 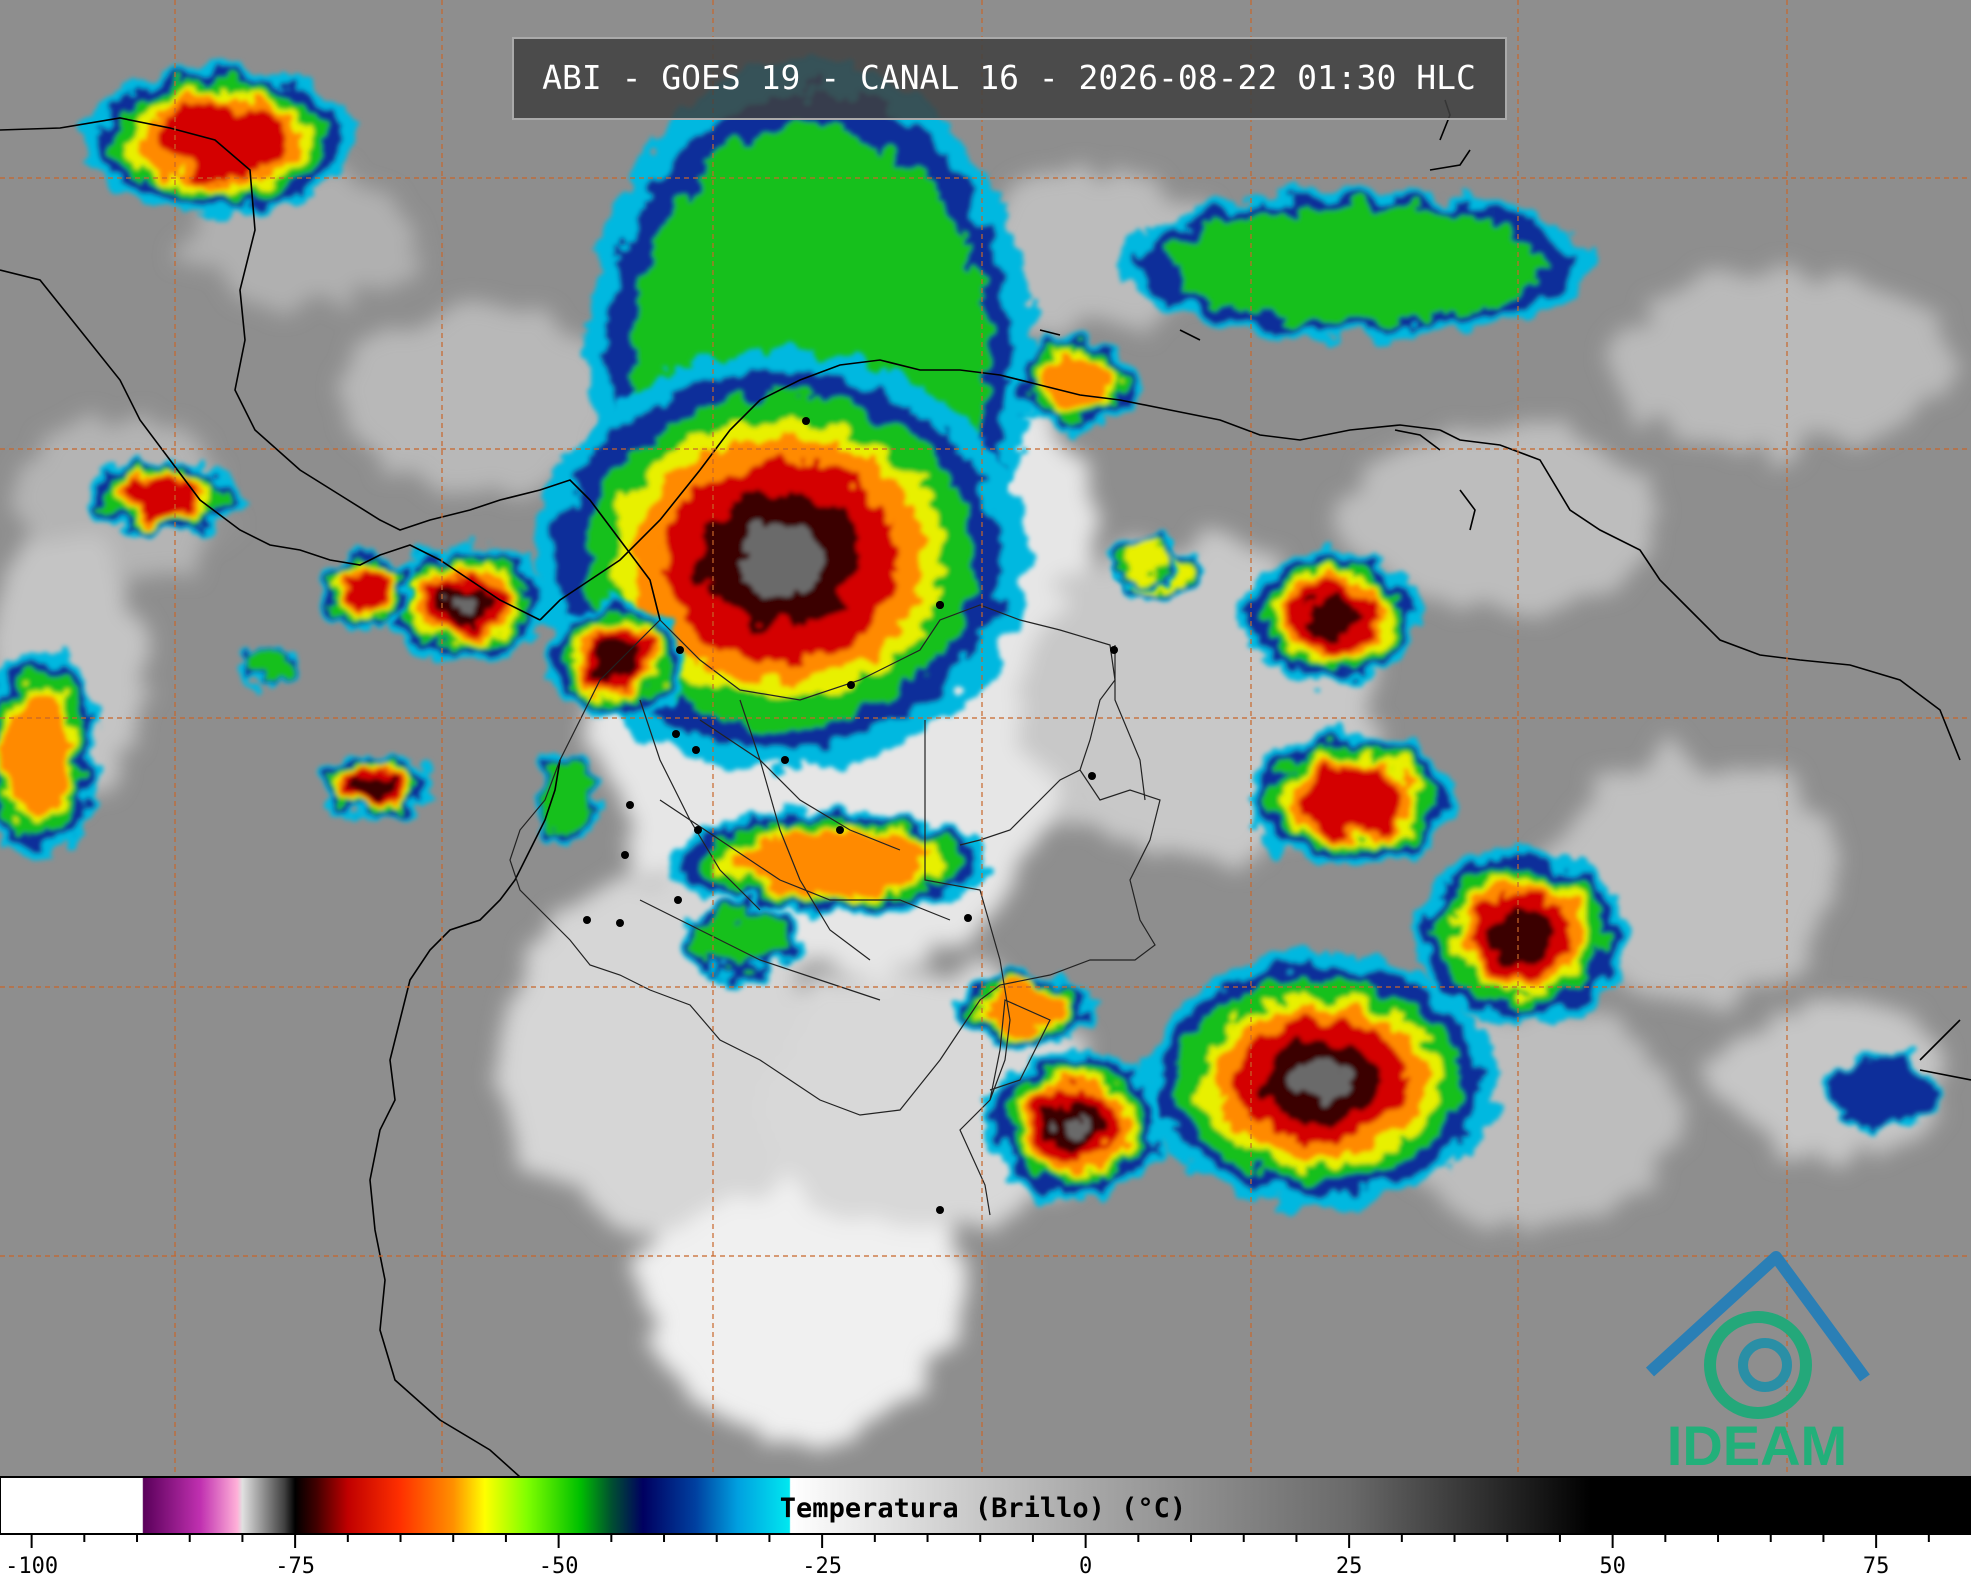 What do you see at coordinates (1085, 1565) in the screenshot?
I see `colorbar-tick-label: 0` at bounding box center [1085, 1565].